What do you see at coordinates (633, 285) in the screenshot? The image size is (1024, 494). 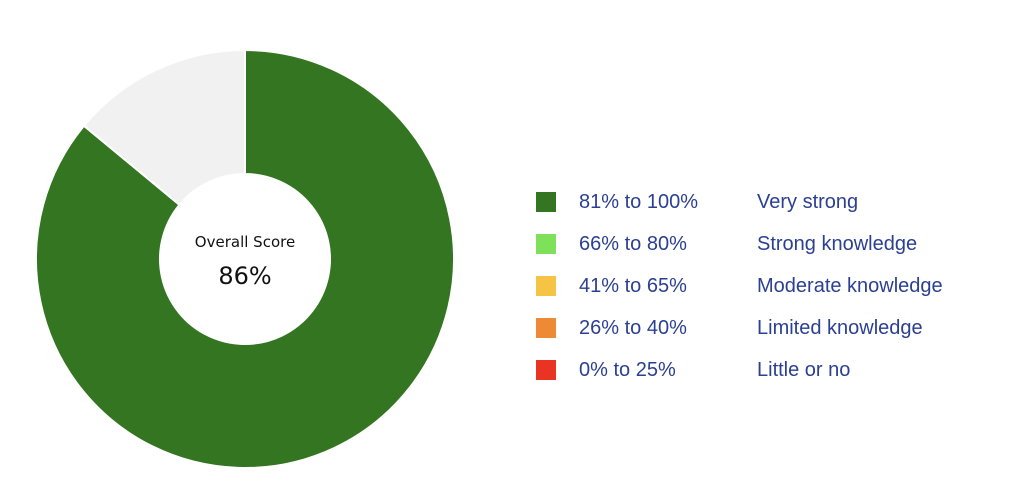 I see `legend-range: 41% to 65%` at bounding box center [633, 285].